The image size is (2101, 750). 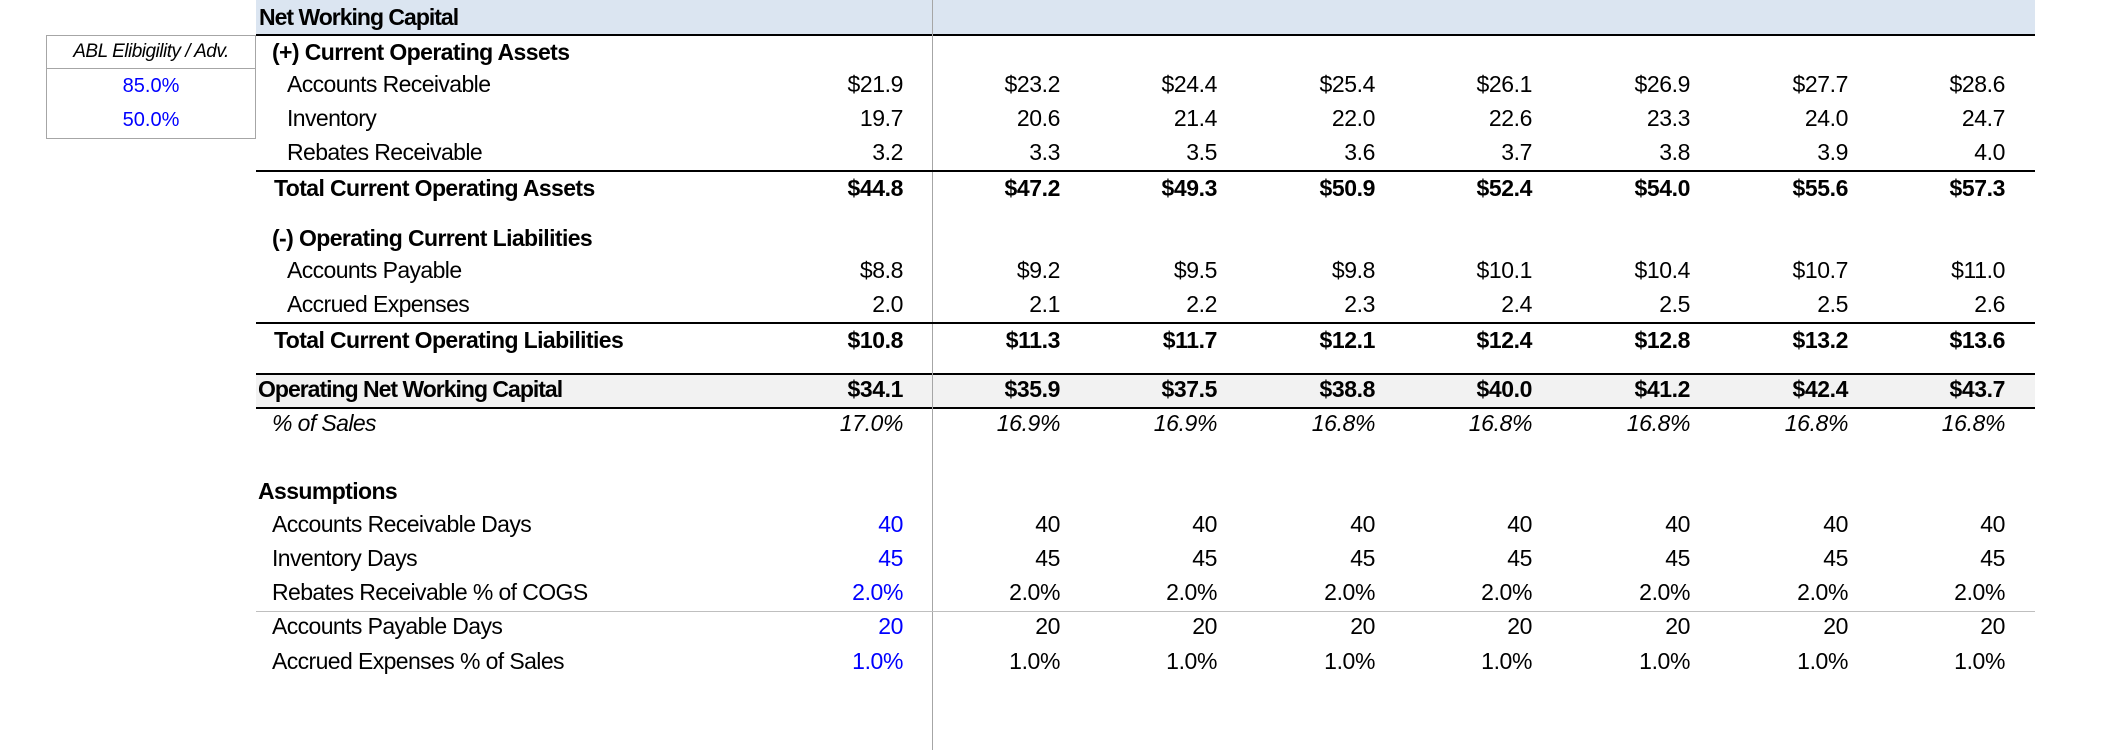 What do you see at coordinates (1044, 304) in the screenshot?
I see `value-cell: 2.1` at bounding box center [1044, 304].